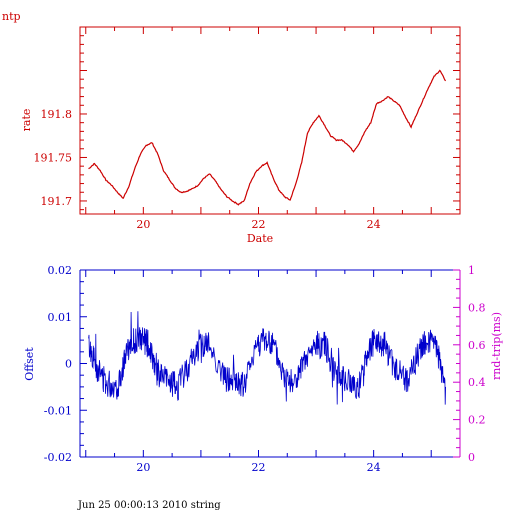  What do you see at coordinates (267, 358) in the screenshot?
I see `offset-series-line` at bounding box center [267, 358].